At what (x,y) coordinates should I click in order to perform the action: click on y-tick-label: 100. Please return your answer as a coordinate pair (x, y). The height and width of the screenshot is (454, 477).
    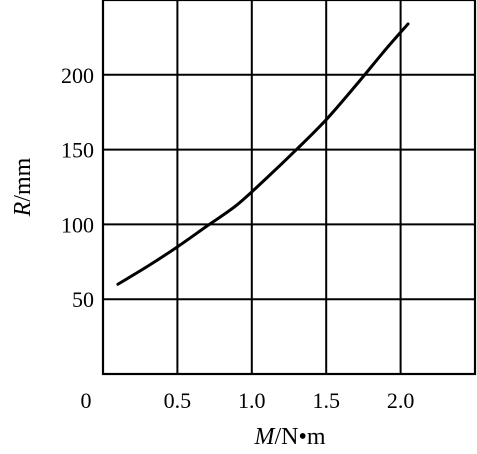
    Looking at the image, I should click on (77, 224).